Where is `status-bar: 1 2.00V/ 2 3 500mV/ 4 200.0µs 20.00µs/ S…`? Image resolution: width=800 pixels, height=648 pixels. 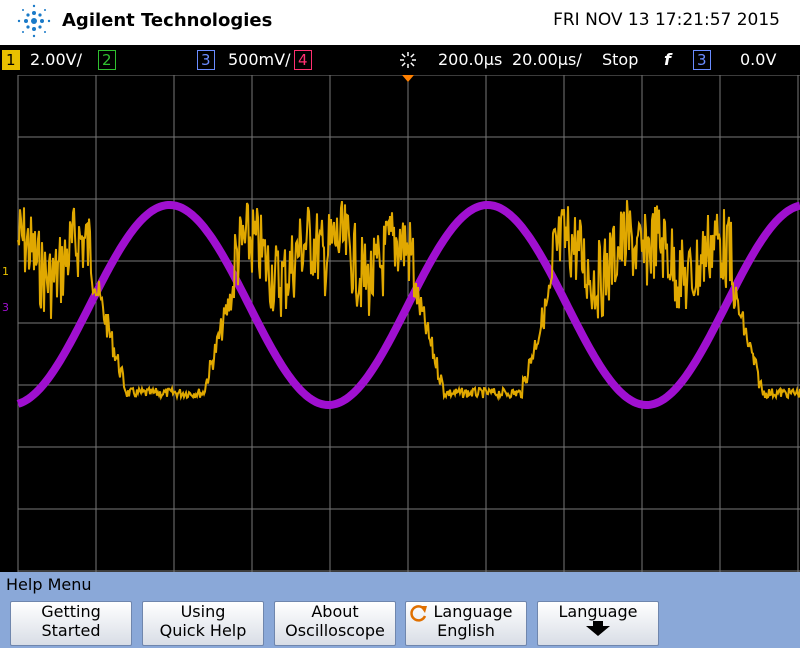
status-bar: 1 2.00V/ 2 3 500mV/ 4 200.0µs 20.00µs/ S… is located at coordinates (400, 60).